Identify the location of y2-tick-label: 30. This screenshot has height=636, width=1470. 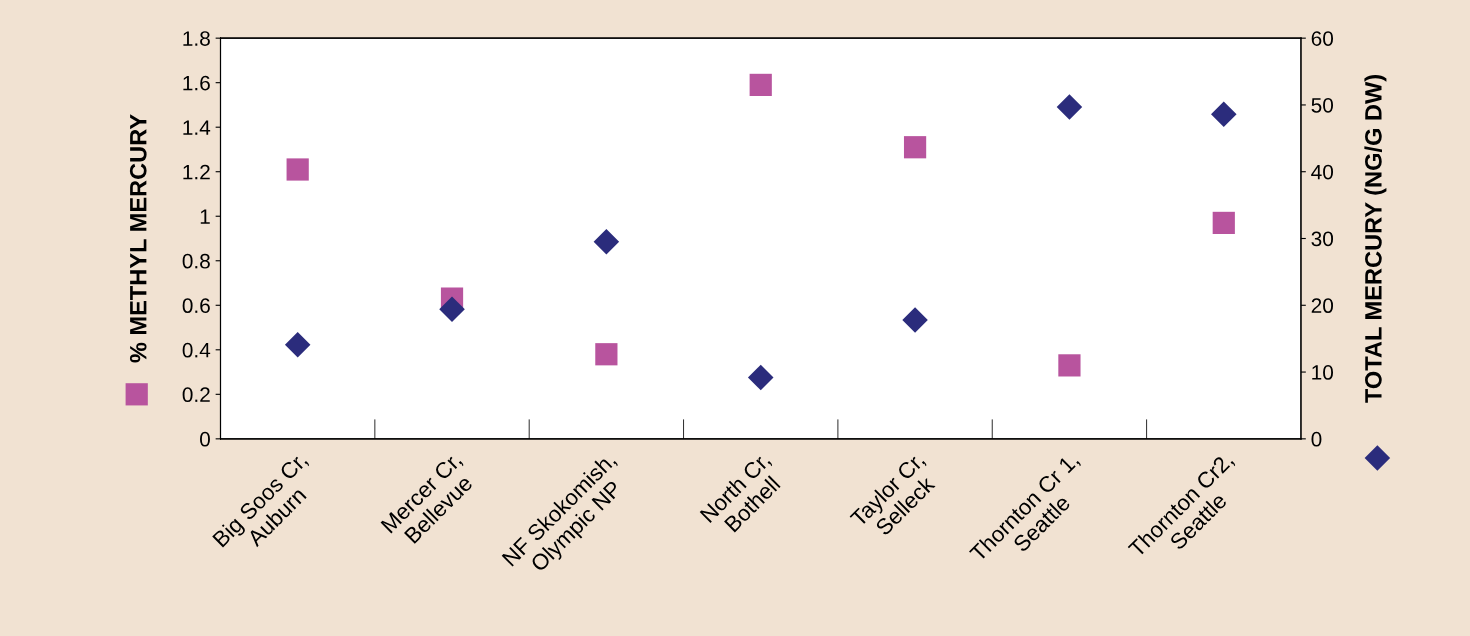
(1322, 239).